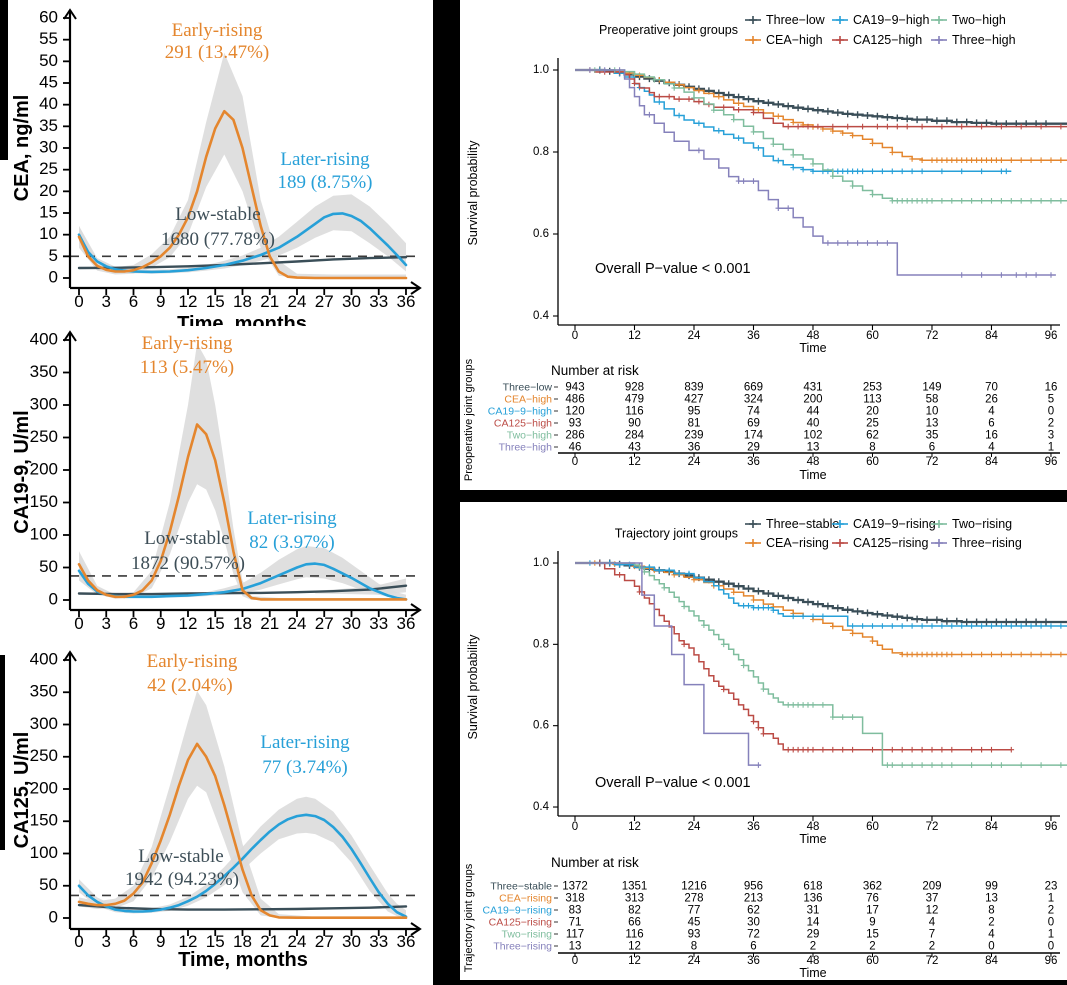 This screenshot has width=1067, height=985. Describe the element at coordinates (189, 685) in the screenshot. I see `group-count-annotation: 42 (2.04%)` at that location.